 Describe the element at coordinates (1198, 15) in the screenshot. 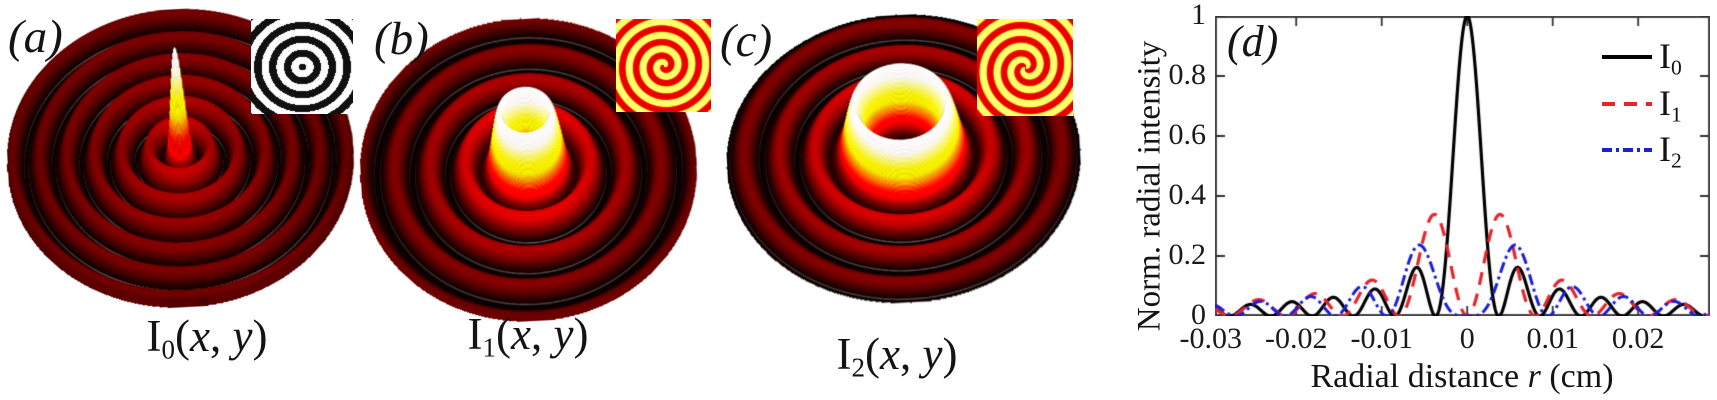

I see `y-tick-label: 1` at that location.